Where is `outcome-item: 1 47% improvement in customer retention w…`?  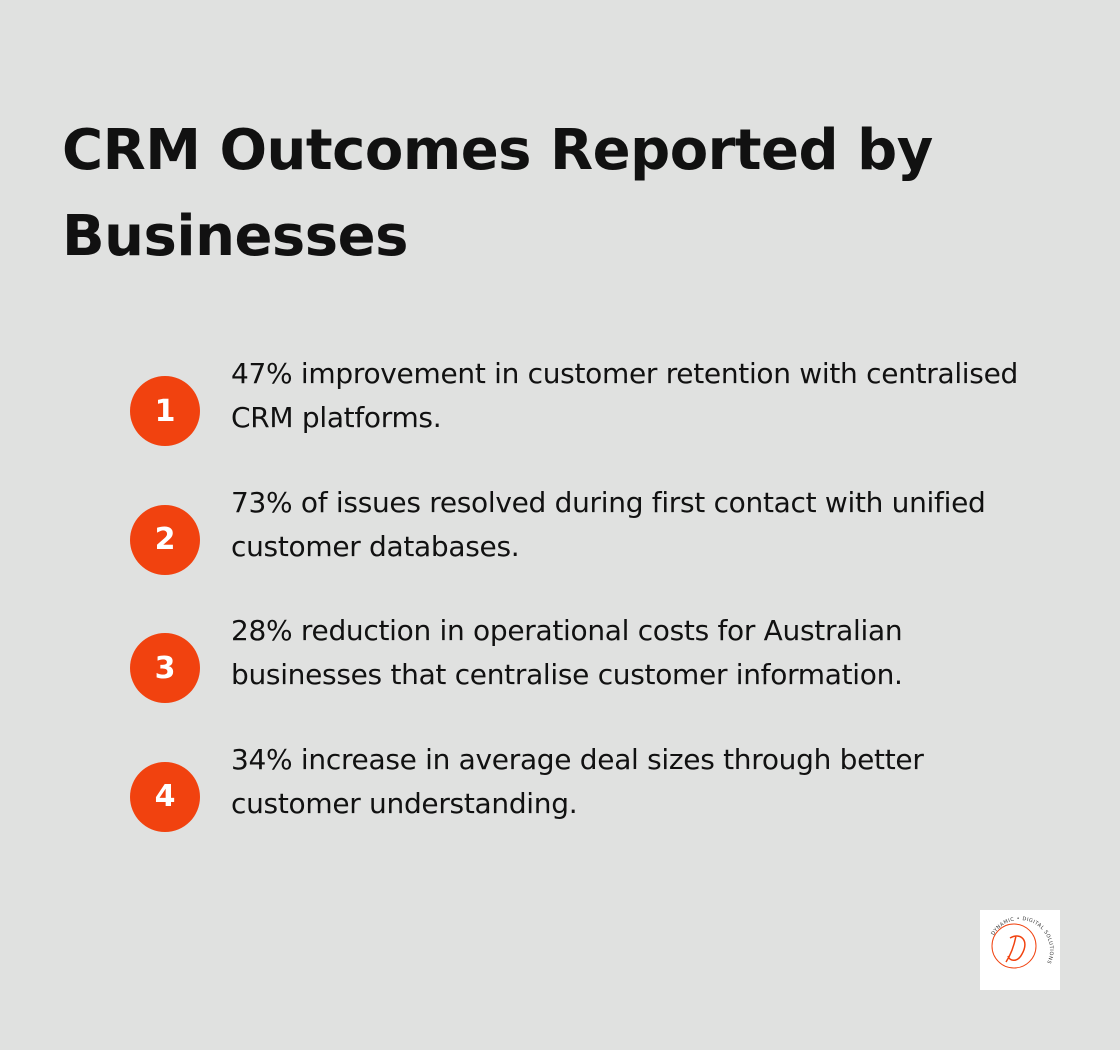 outcome-item: 1 47% improvement in customer retention w… is located at coordinates (600, 416).